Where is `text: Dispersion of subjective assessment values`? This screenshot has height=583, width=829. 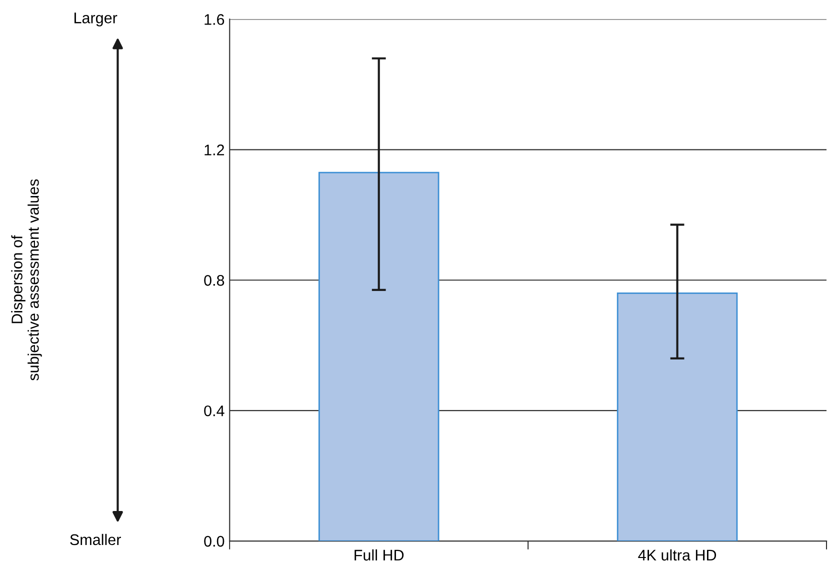 text: Dispersion of subjective assessment values is located at coordinates (26, 279).